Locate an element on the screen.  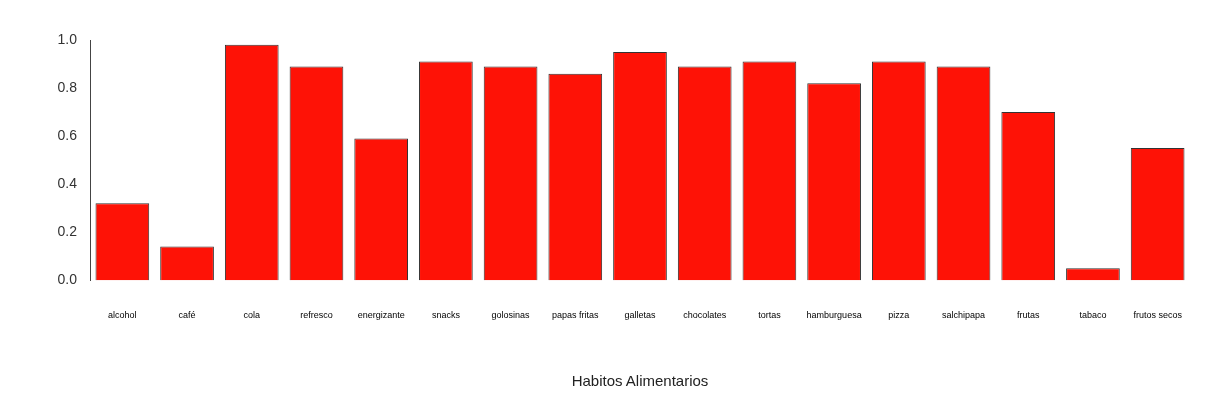
y-tick-label: 0.0 is located at coordinates (67, 279).